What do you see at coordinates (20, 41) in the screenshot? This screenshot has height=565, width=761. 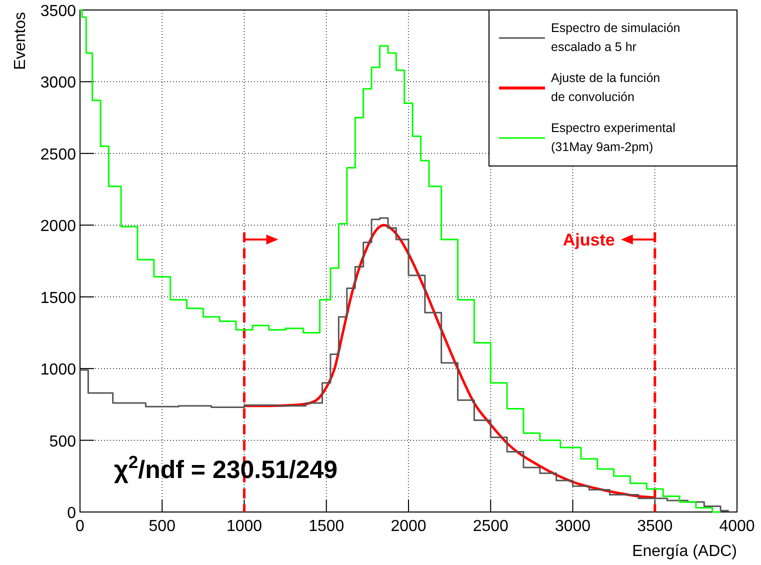 I see `y-axis-title: Eventos` at bounding box center [20, 41].